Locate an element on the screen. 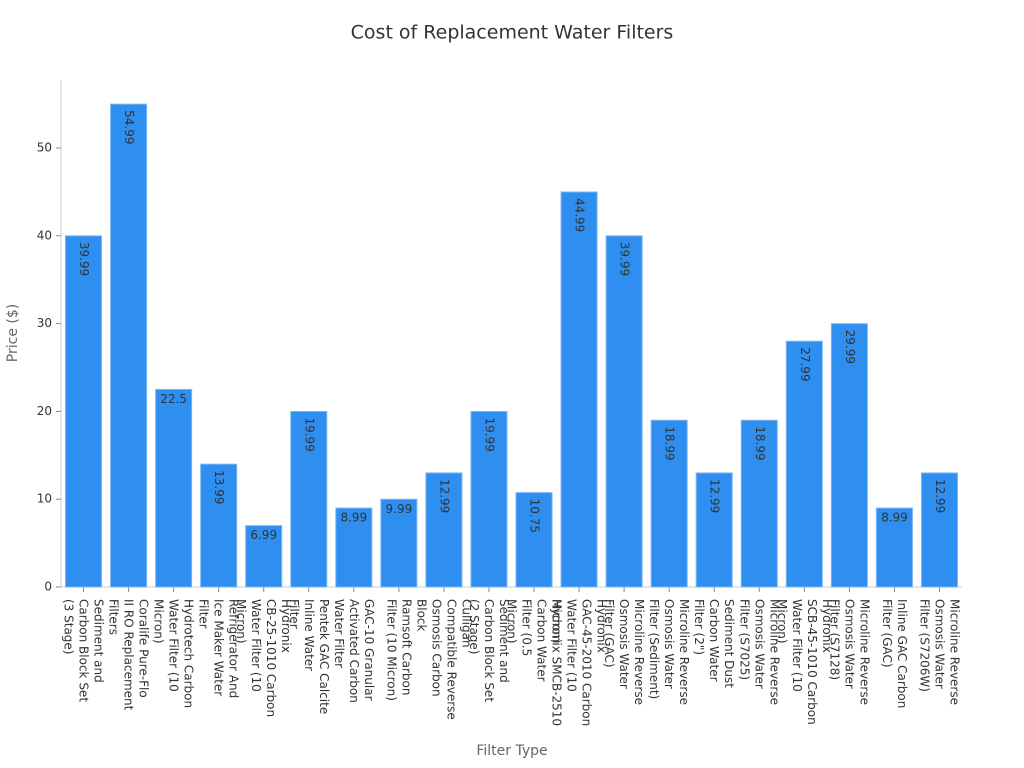  y-tick-label: 10 is located at coordinates (44, 499).